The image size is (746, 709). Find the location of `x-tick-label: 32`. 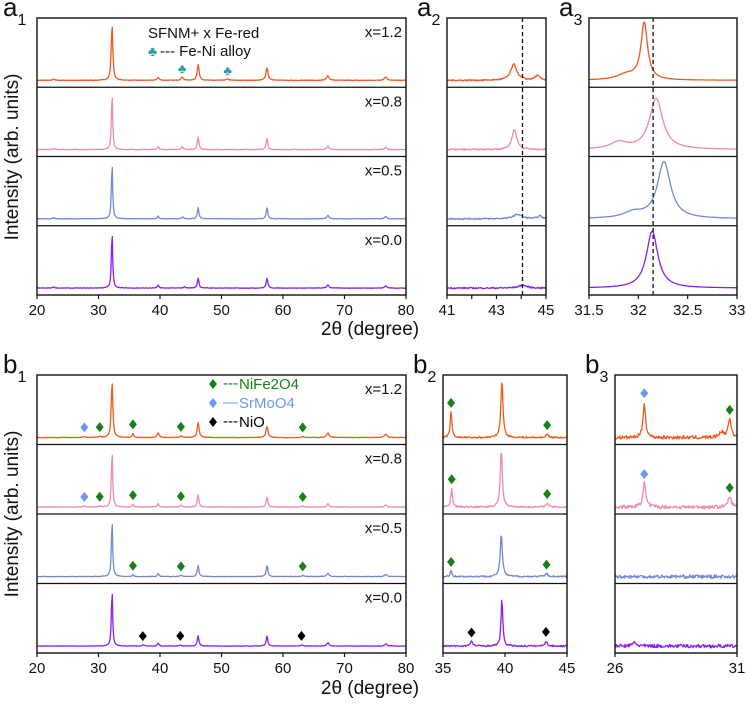

x-tick-label: 32 is located at coordinates (638, 310).